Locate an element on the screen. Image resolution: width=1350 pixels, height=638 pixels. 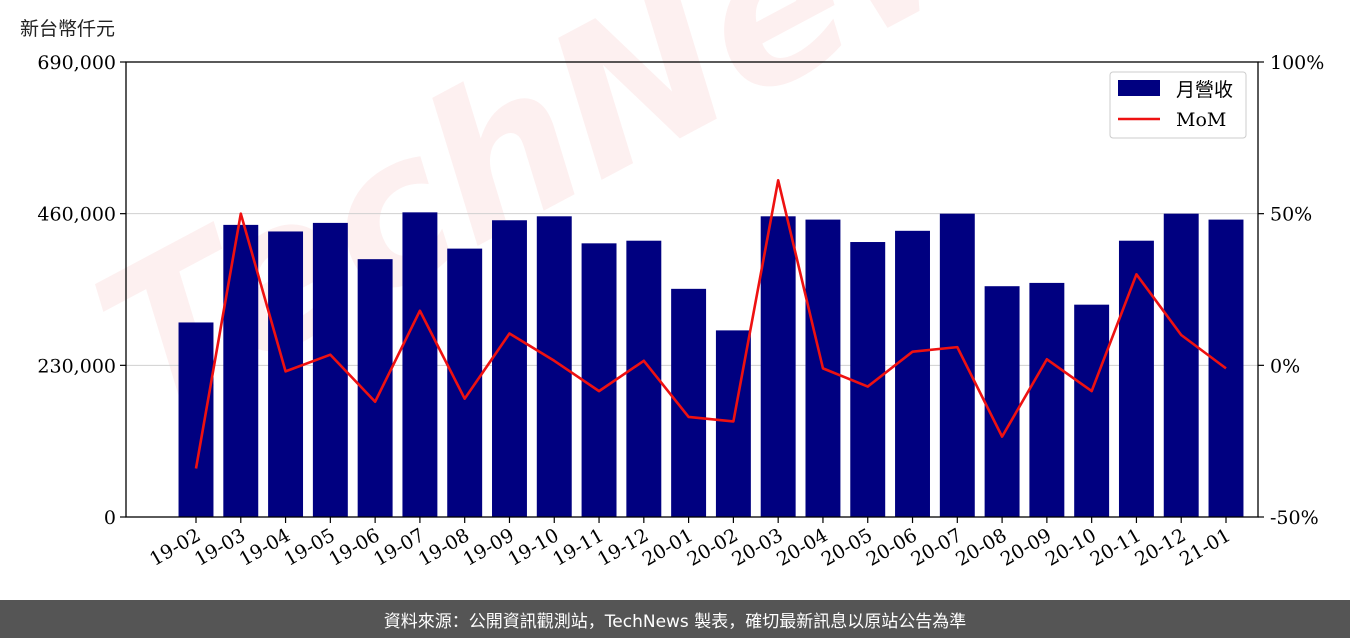
x-tick-label: 20-10 is located at coordinates (1071, 547).